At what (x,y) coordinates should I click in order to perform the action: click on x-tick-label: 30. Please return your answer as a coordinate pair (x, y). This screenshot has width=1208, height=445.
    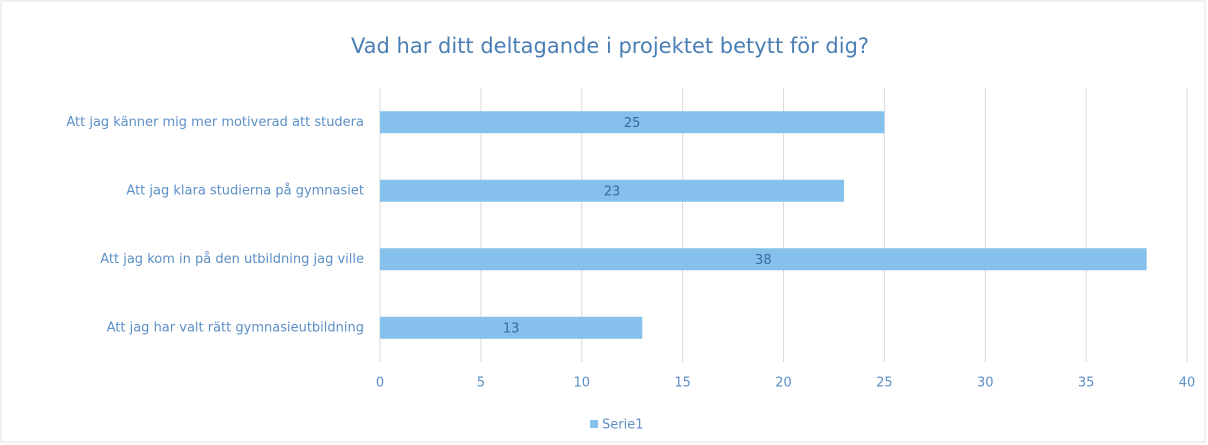
    Looking at the image, I should click on (985, 383).